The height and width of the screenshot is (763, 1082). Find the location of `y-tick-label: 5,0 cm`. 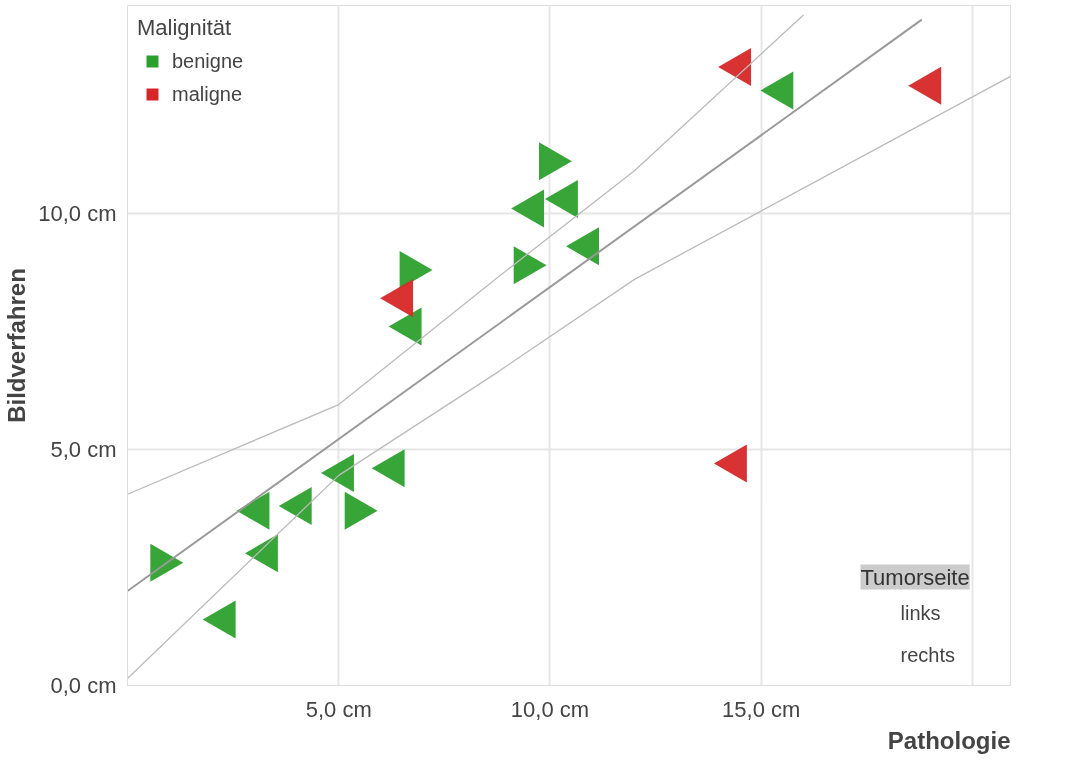

y-tick-label: 5,0 cm is located at coordinates (83, 449).